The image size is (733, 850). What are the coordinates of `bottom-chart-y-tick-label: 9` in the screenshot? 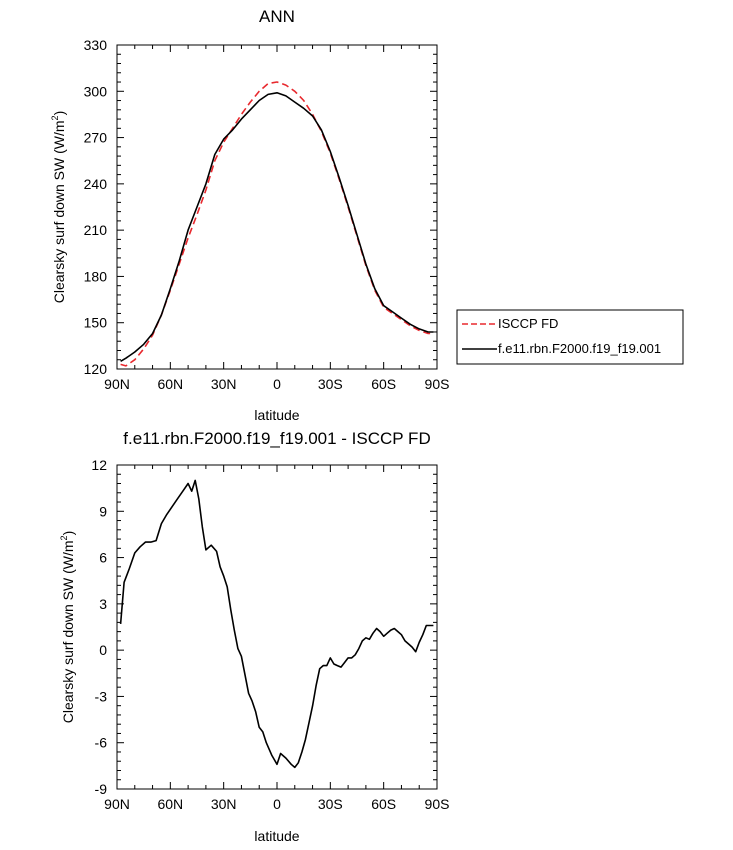 It's located at (103, 511).